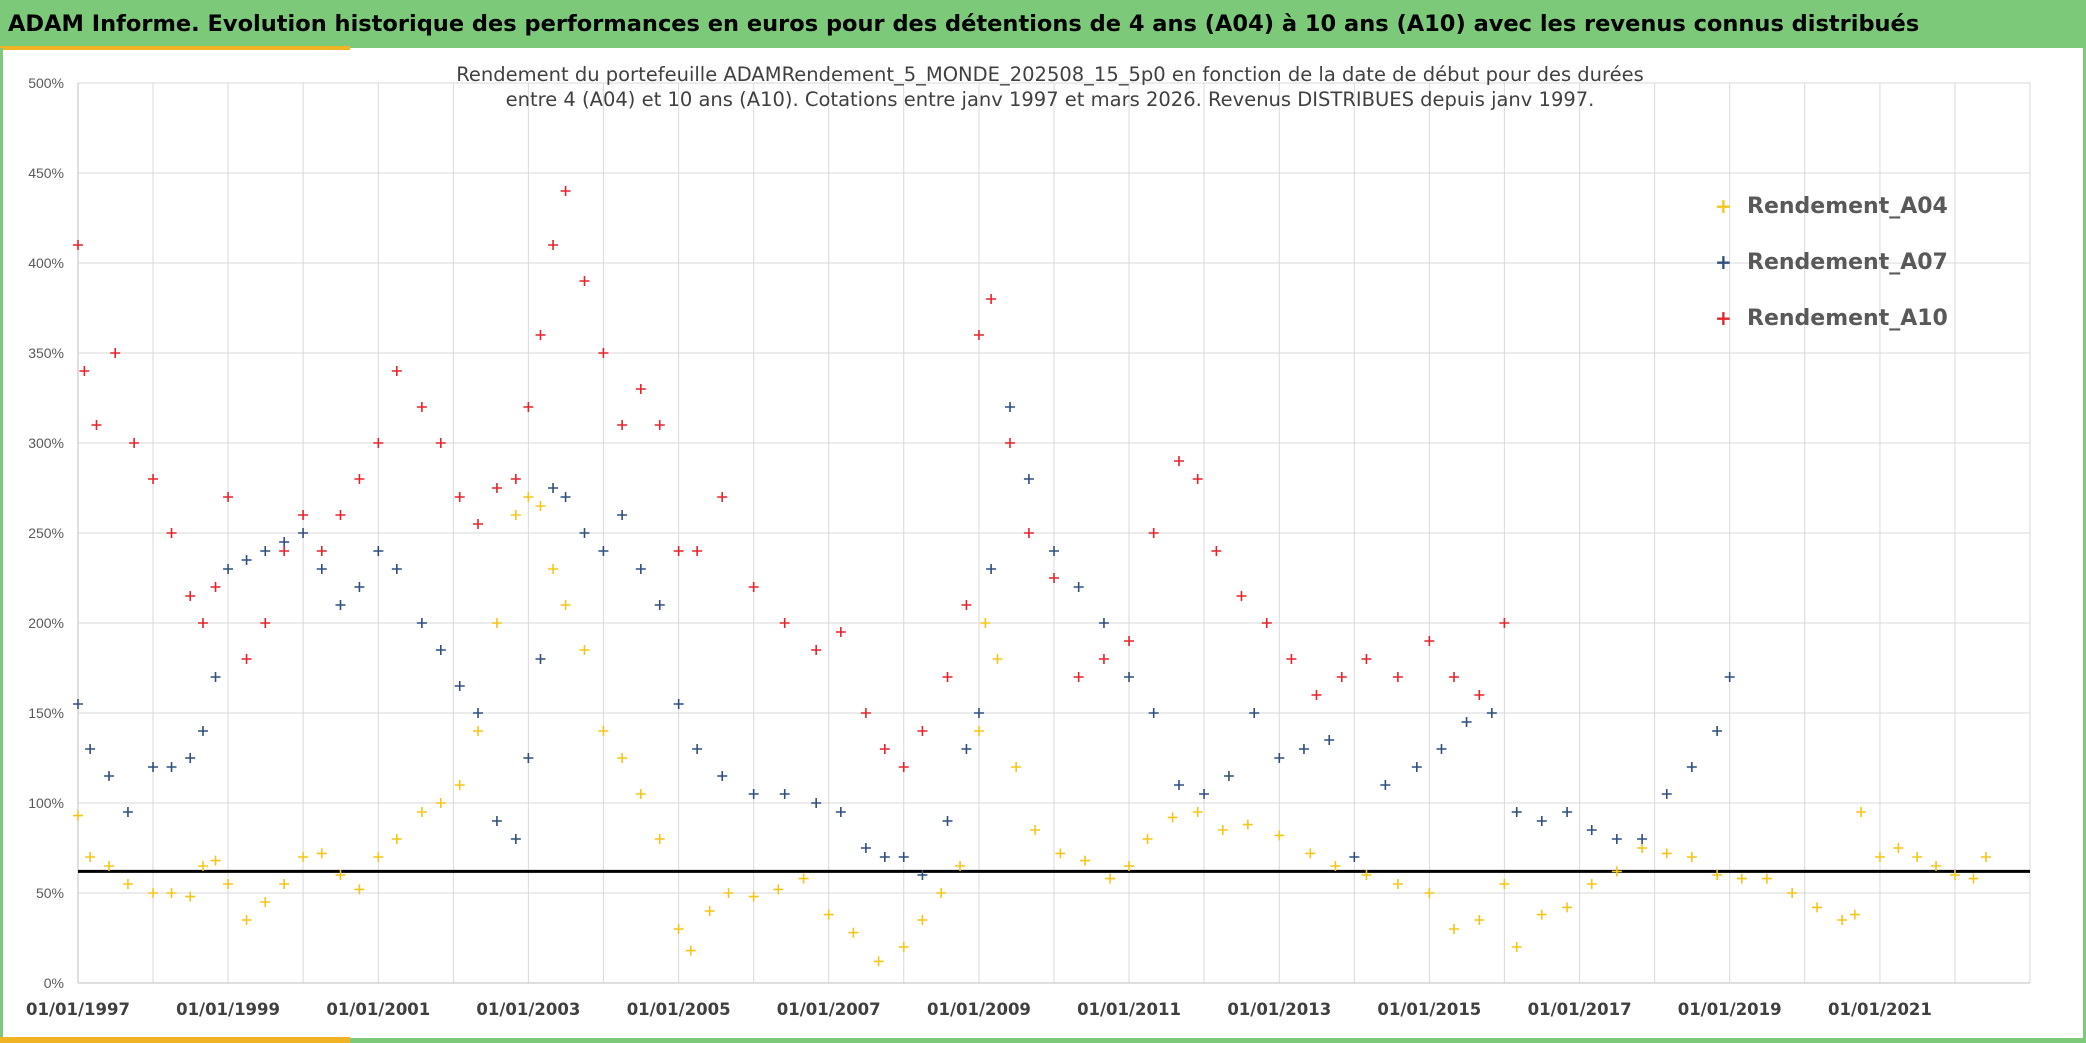 This screenshot has height=1043, width=2086. What do you see at coordinates (1279, 1009) in the screenshot?
I see `x-tick-label: 01/01/2013` at bounding box center [1279, 1009].